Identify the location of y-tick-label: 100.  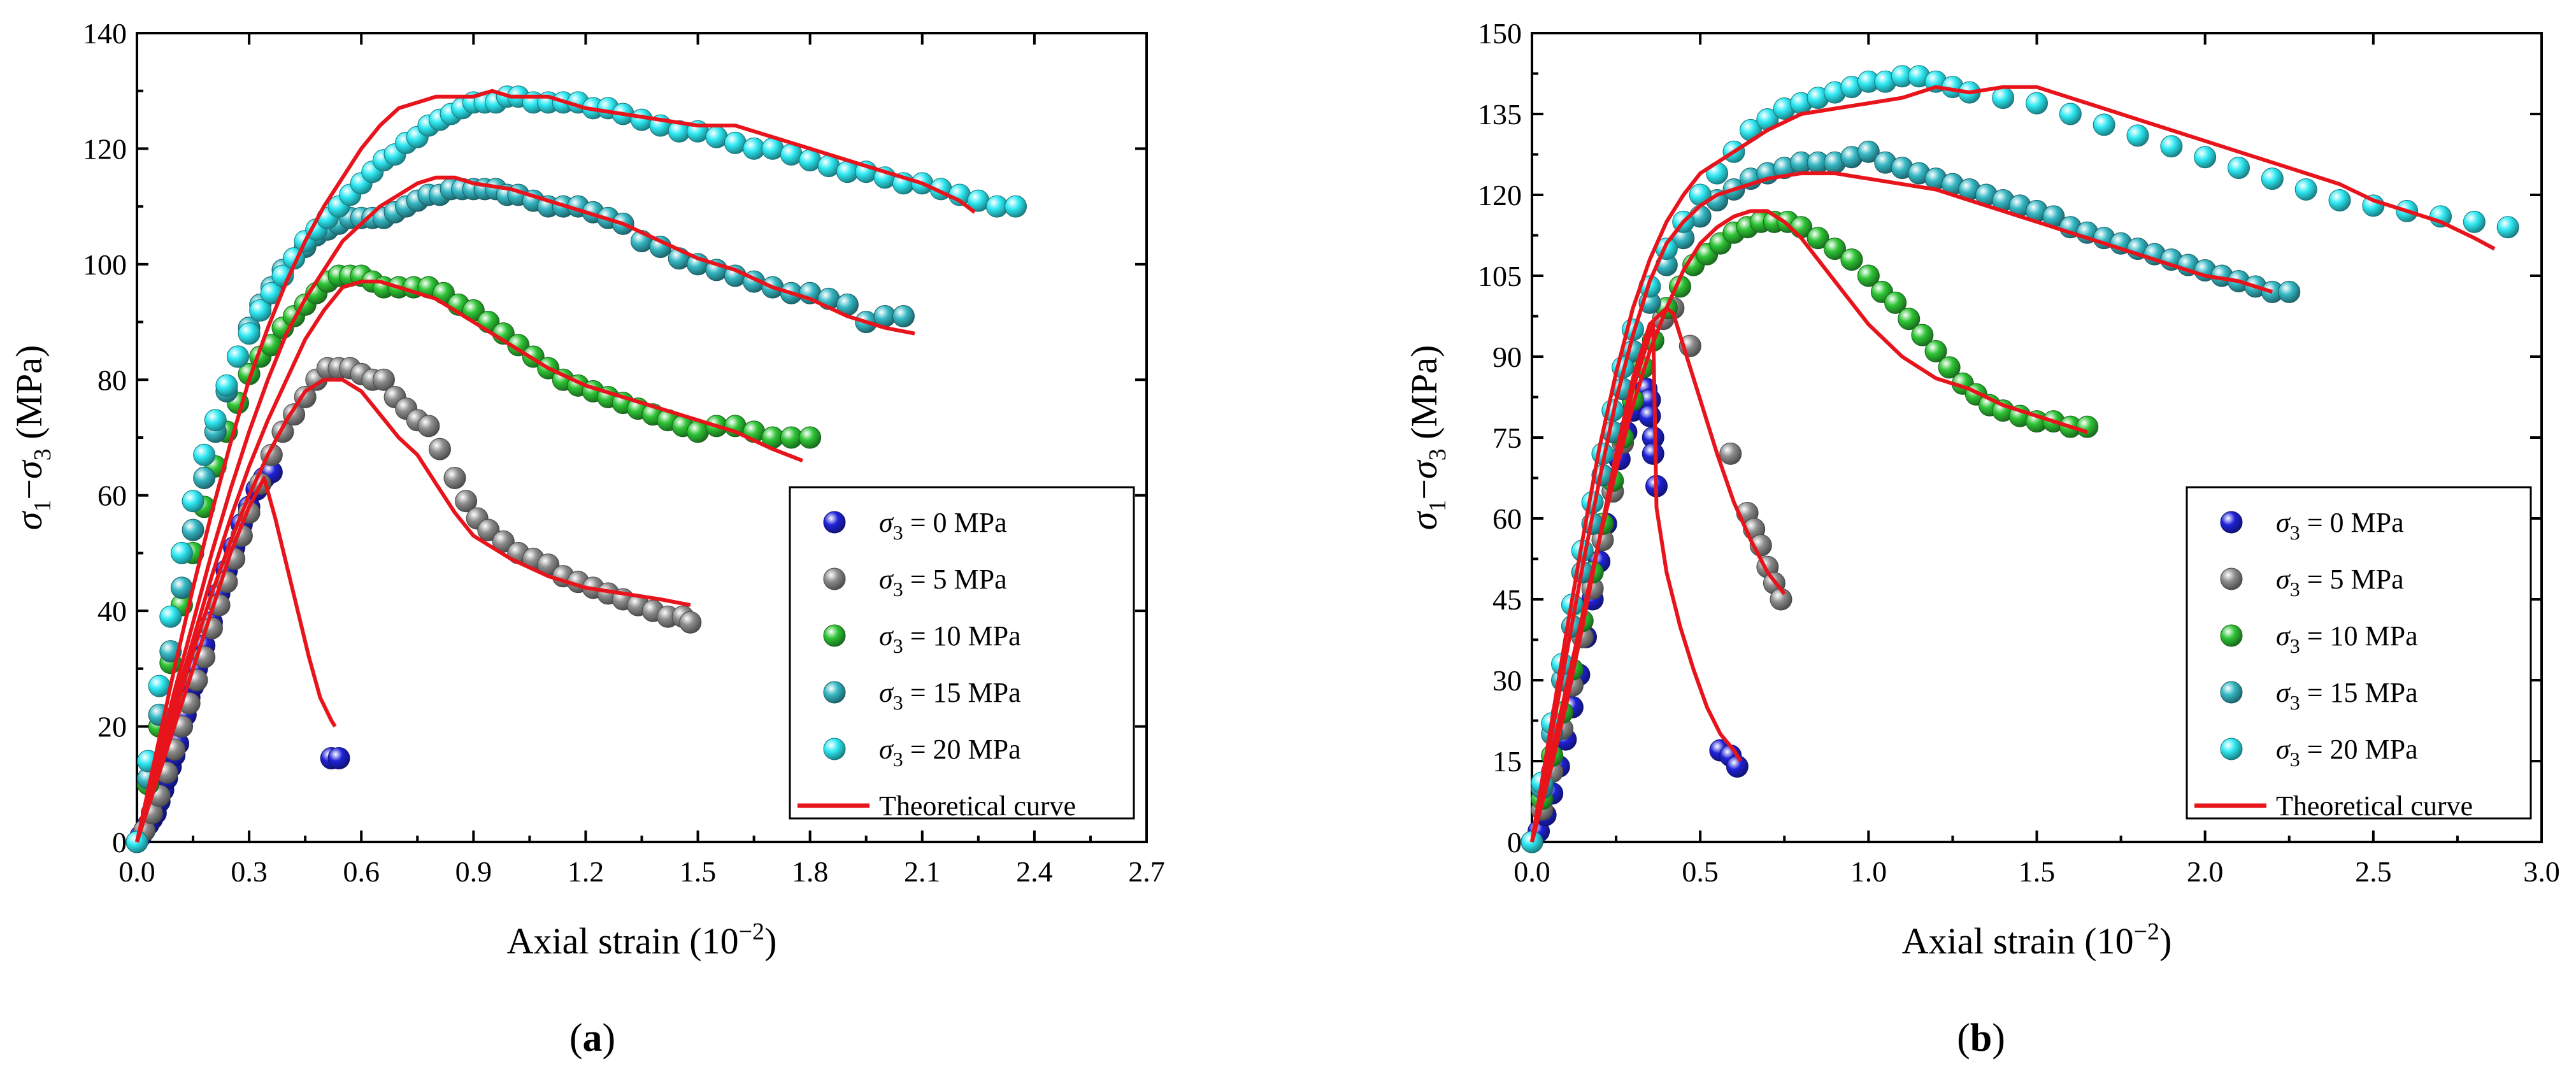
(105, 264).